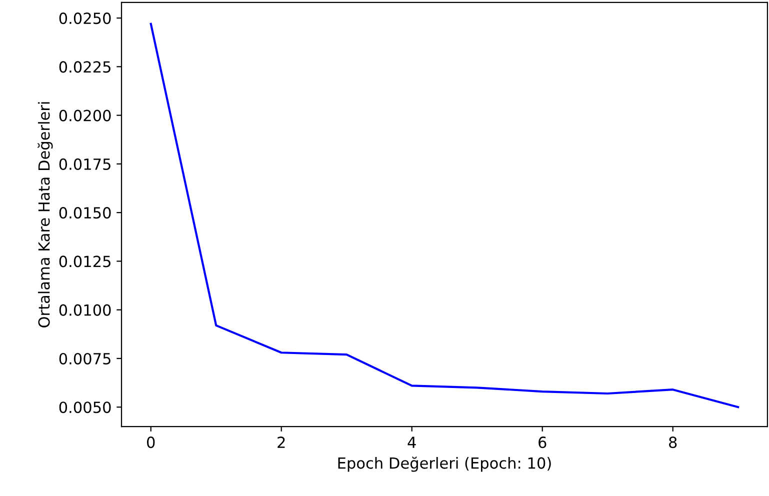  I want to click on x-tick-label: 8, so click(673, 442).